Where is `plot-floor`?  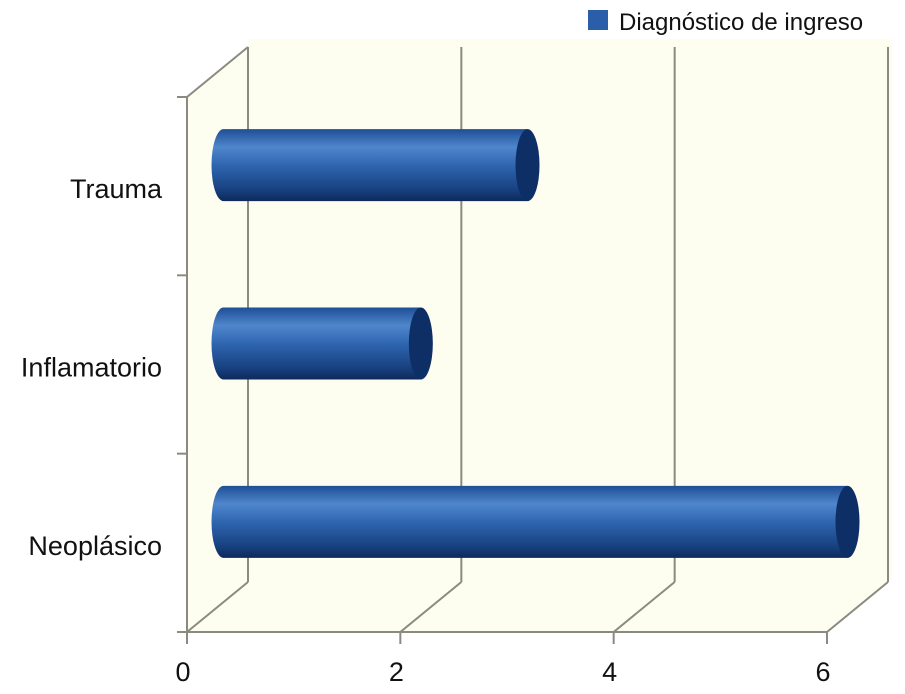 plot-floor is located at coordinates (537, 607).